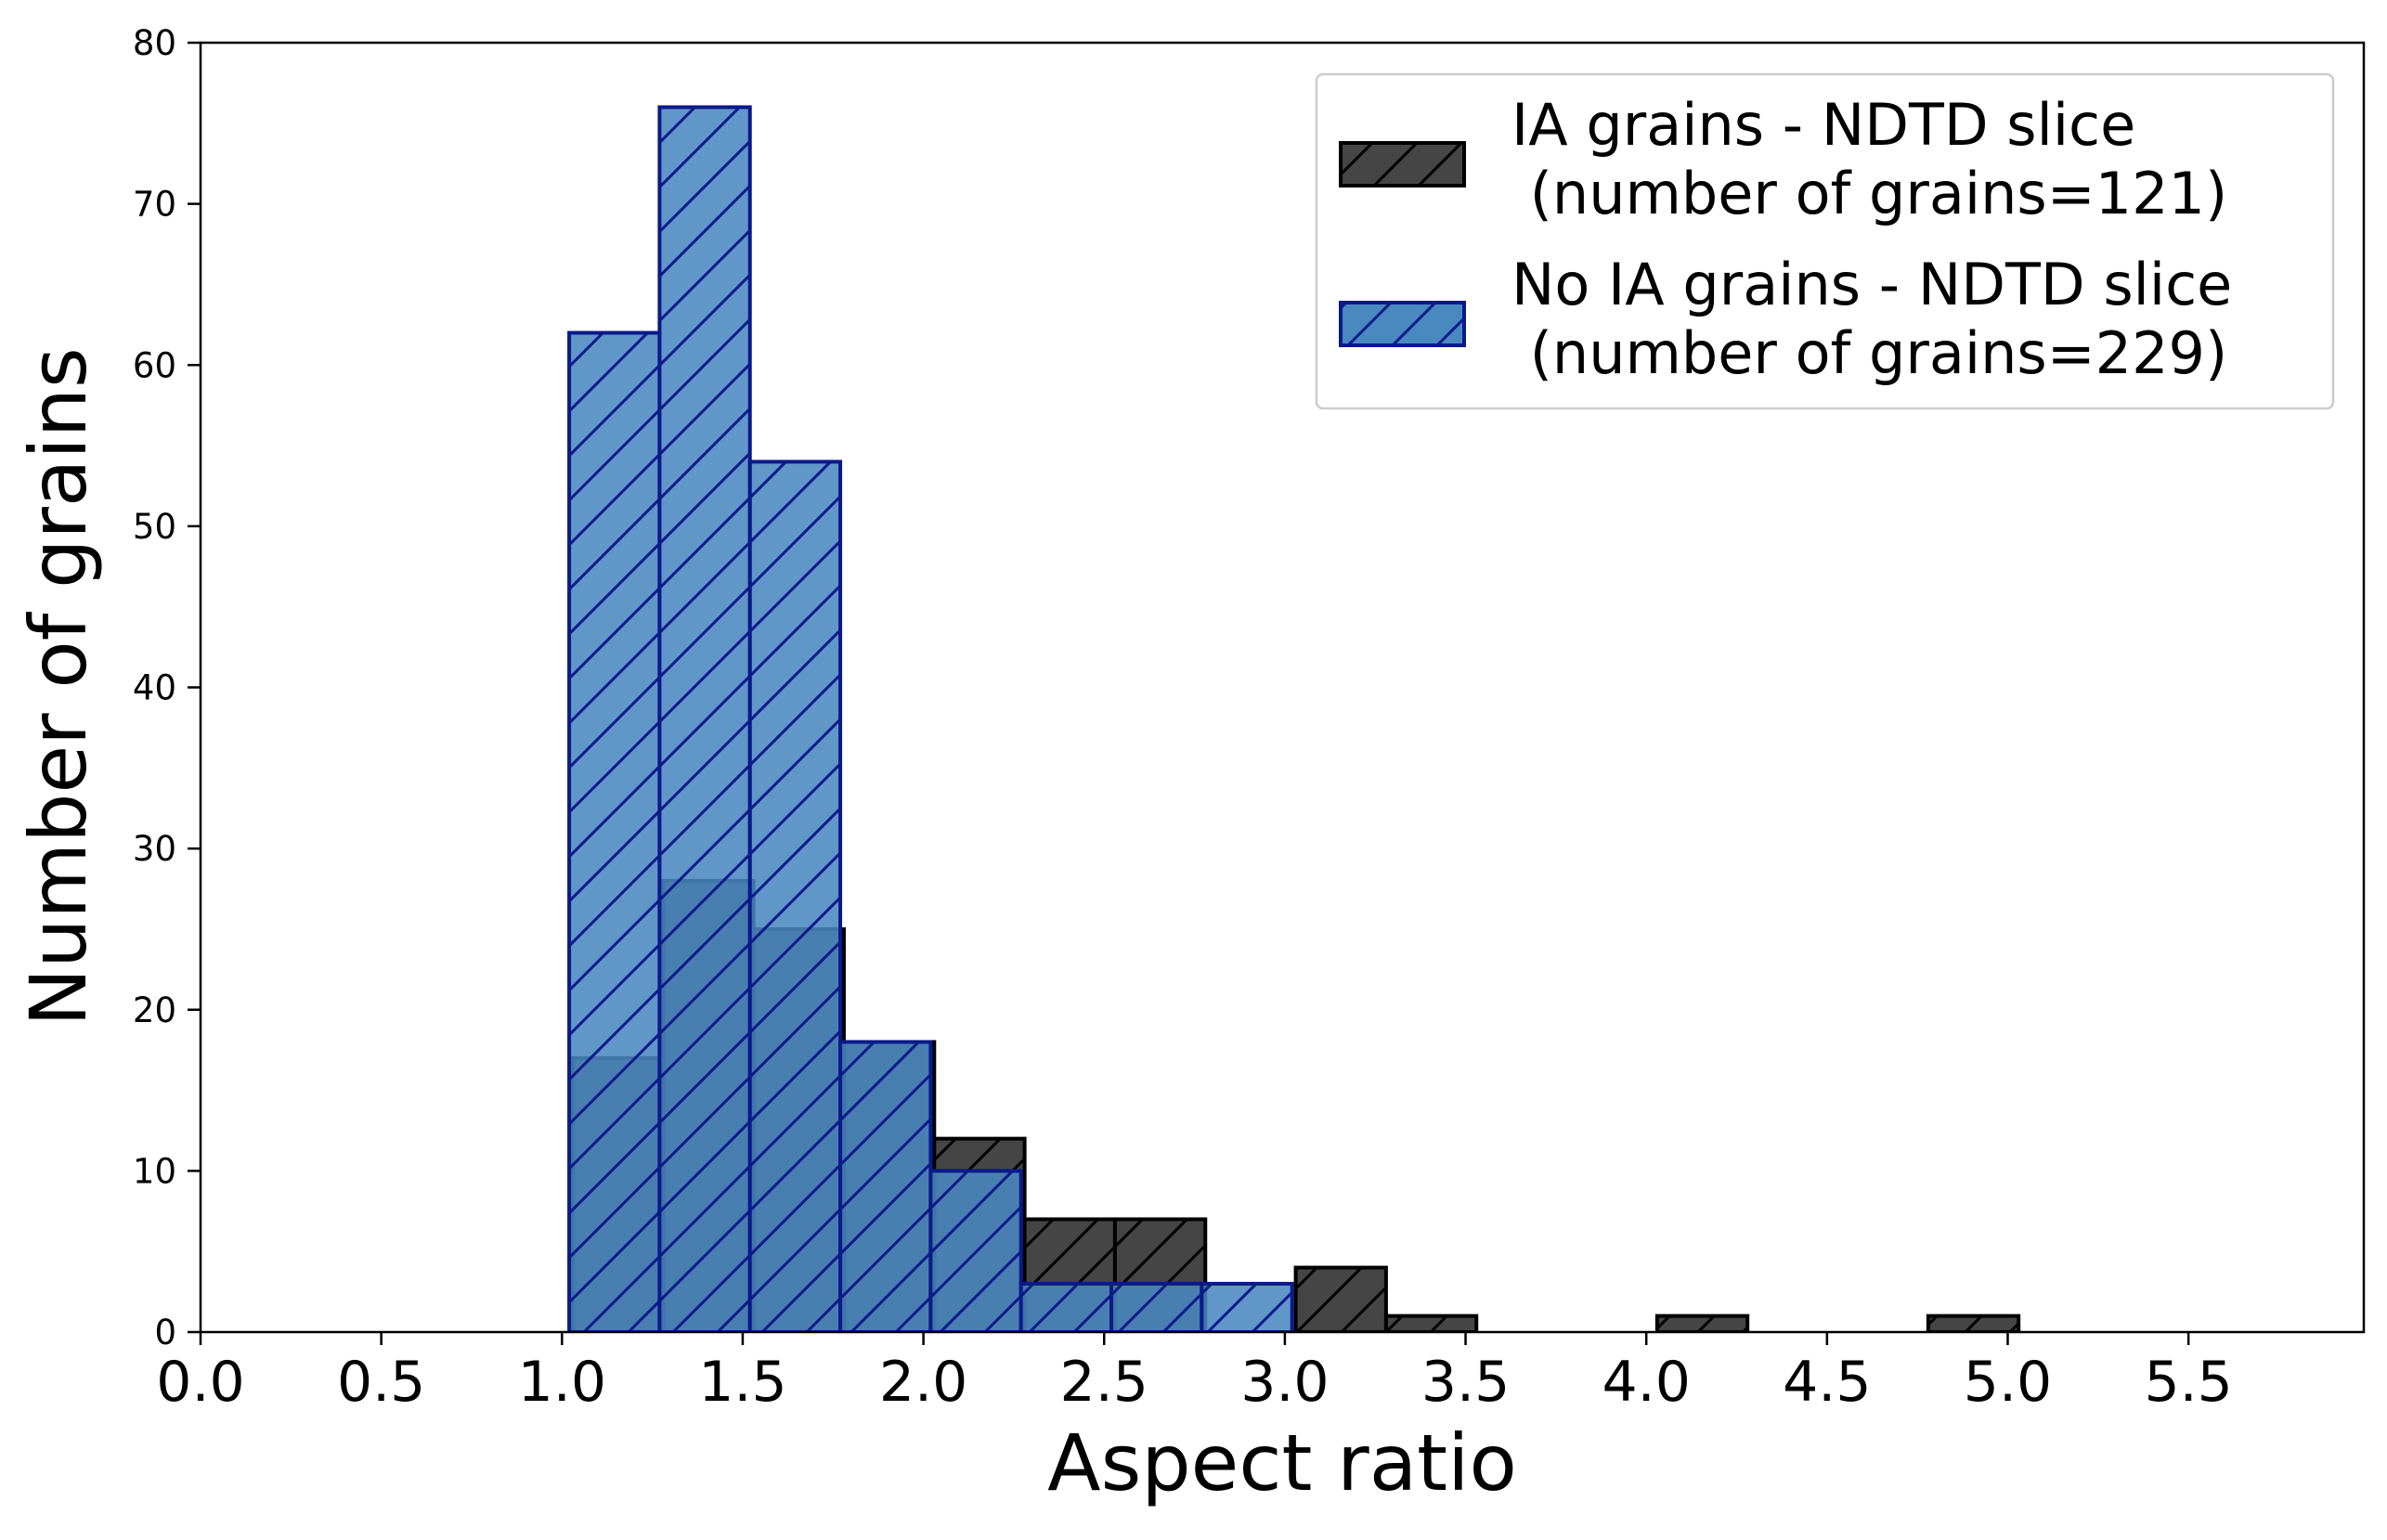 The width and height of the screenshot is (2387, 1540). Describe the element at coordinates (1825, 241) in the screenshot. I see `legend-frame` at that location.